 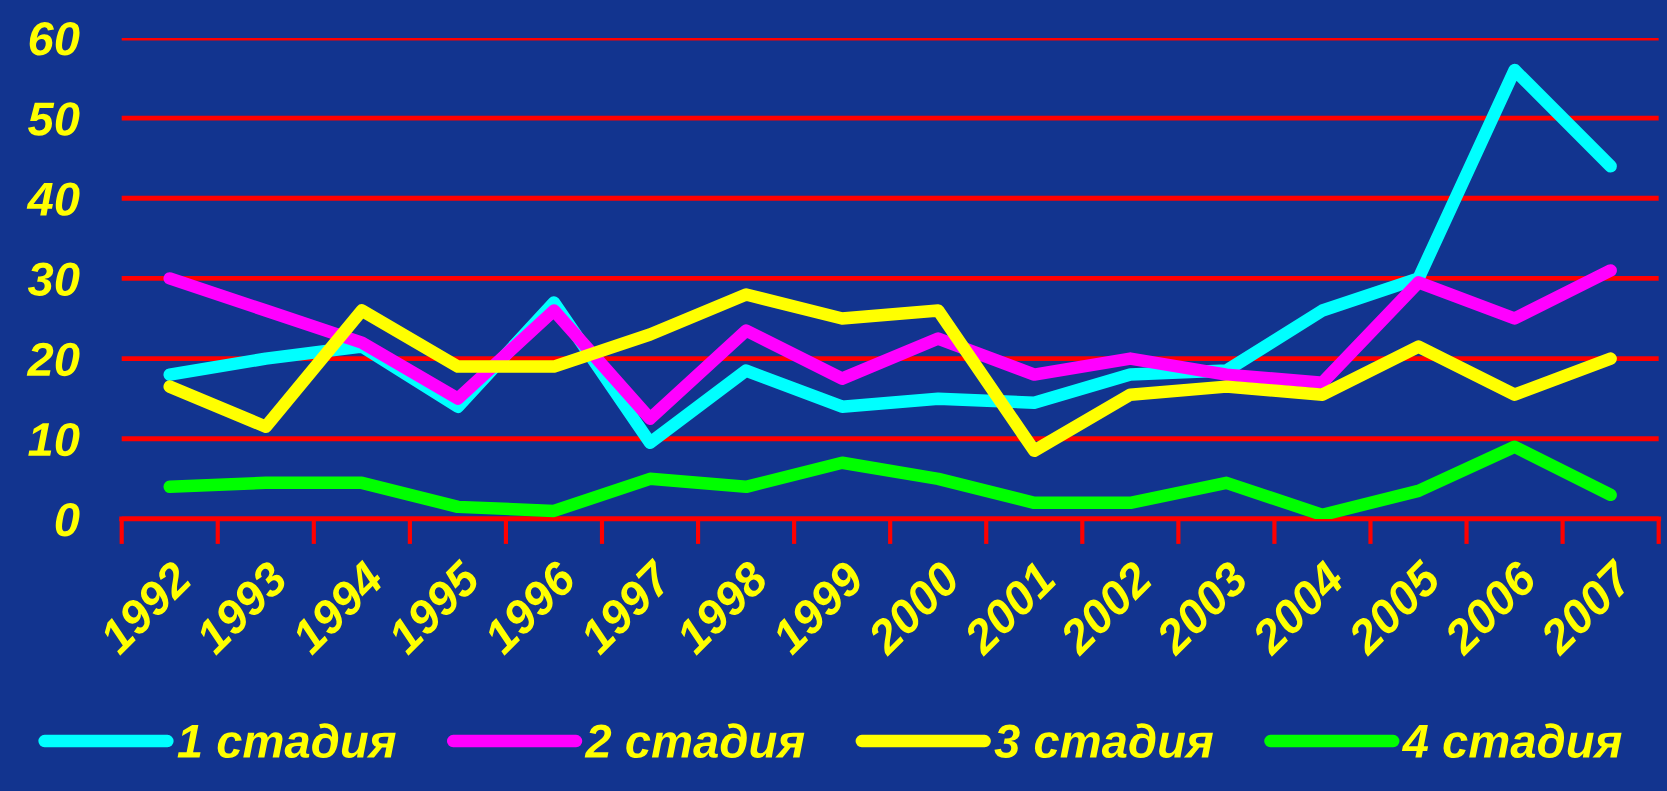 What do you see at coordinates (67, 520) in the screenshot?
I see `y-tick-label: 0` at bounding box center [67, 520].